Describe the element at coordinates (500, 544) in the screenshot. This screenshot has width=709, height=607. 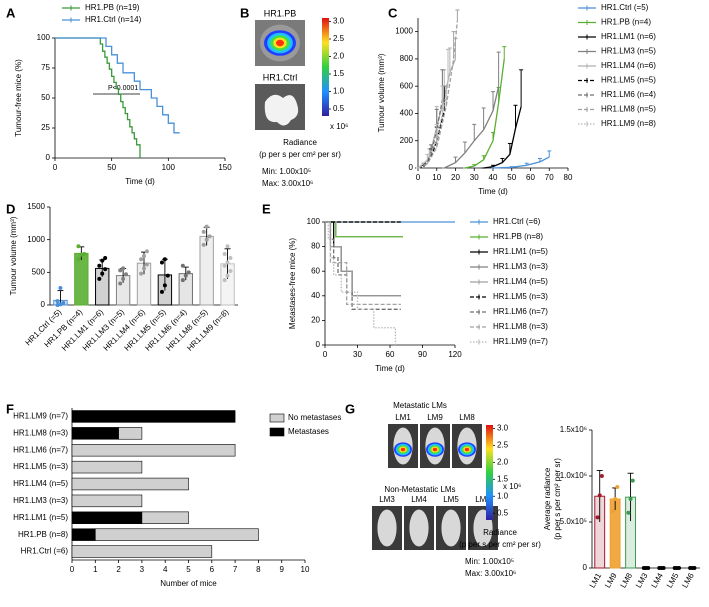
I see `colorbar-unit: (p per s per cm² per sr)` at that location.